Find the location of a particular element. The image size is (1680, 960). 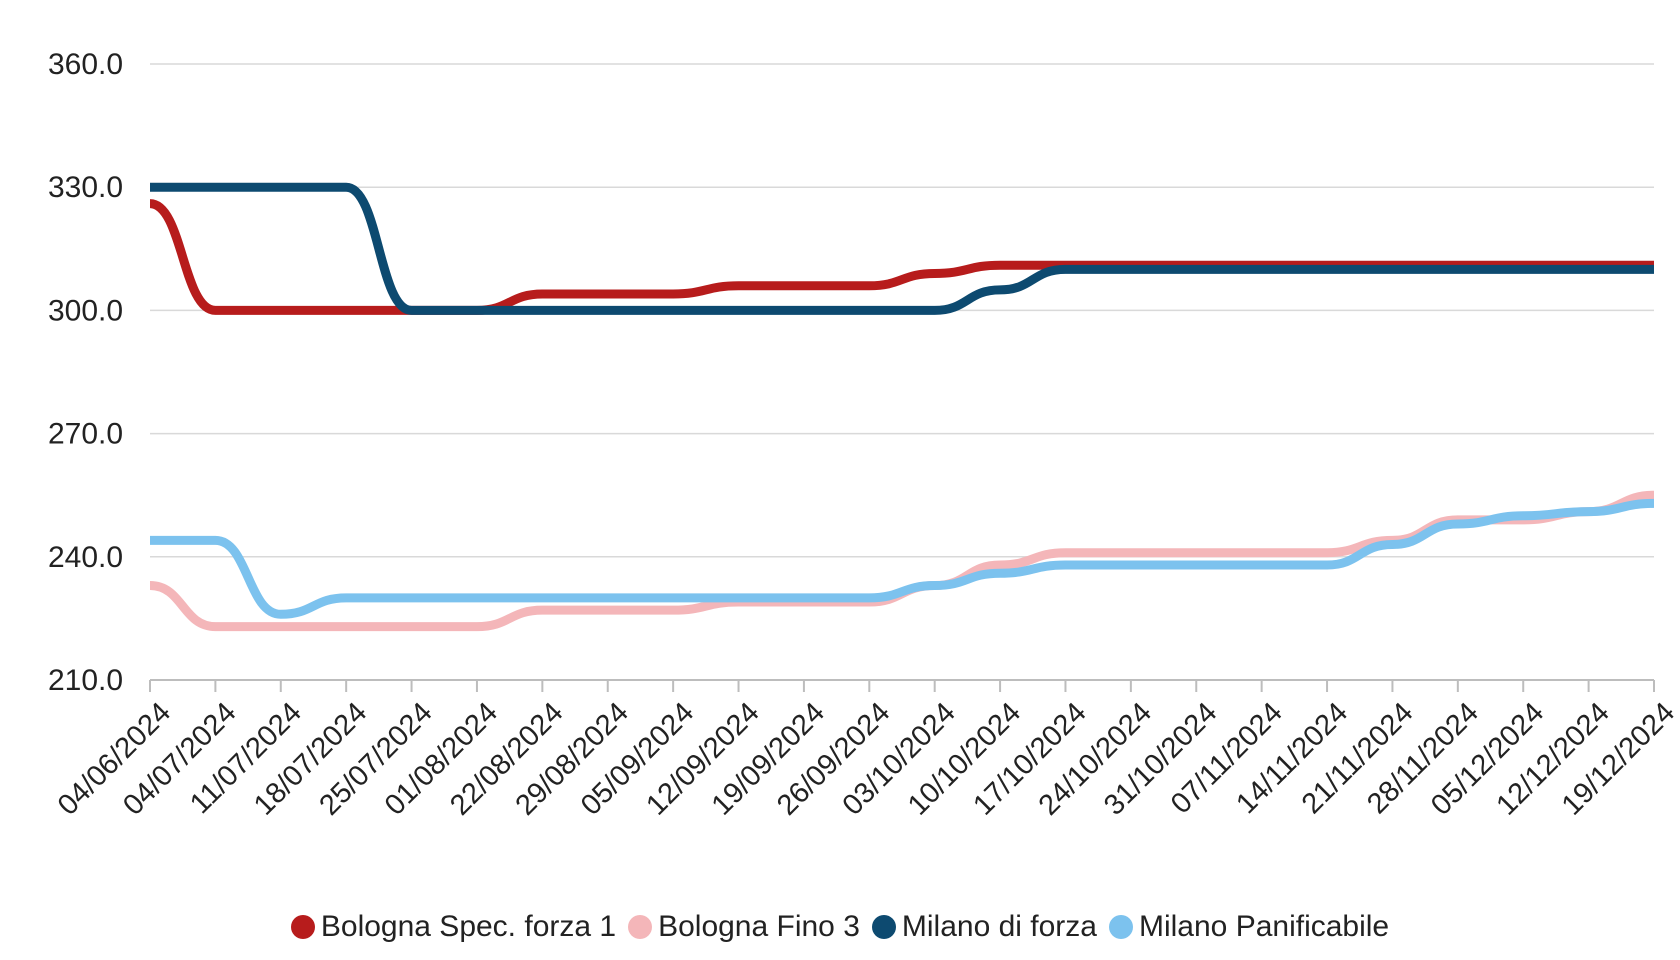

legend-label: Milano di forza is located at coordinates (999, 926).